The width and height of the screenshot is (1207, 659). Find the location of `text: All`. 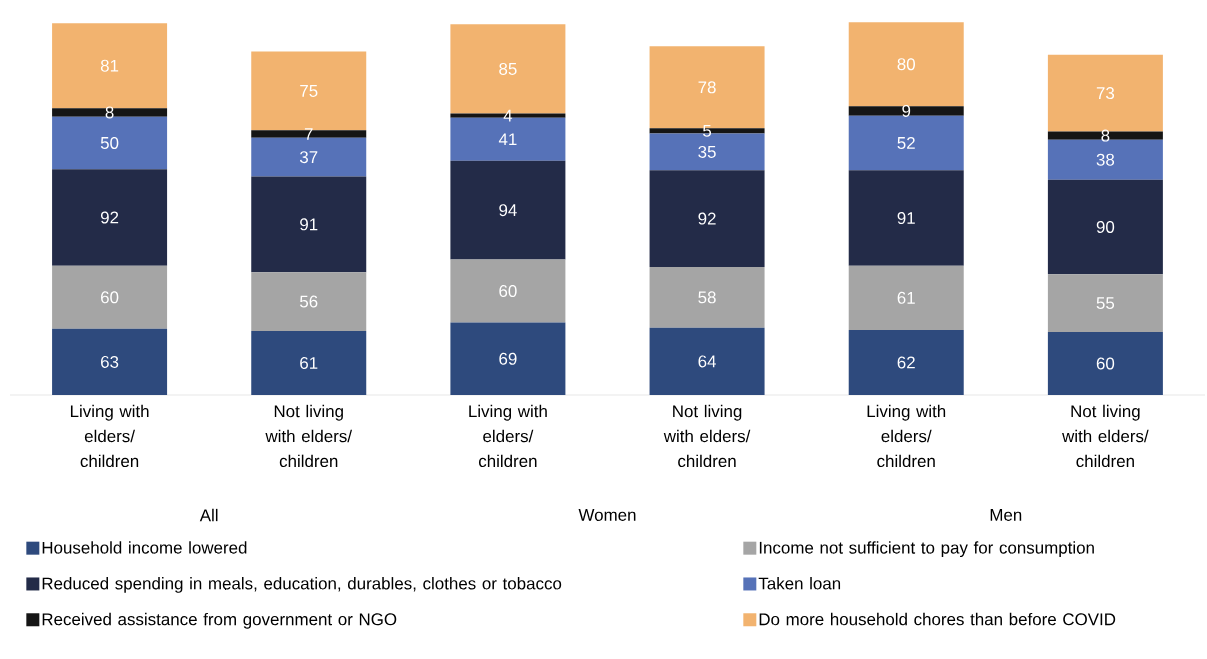

text: All is located at coordinates (208, 515).